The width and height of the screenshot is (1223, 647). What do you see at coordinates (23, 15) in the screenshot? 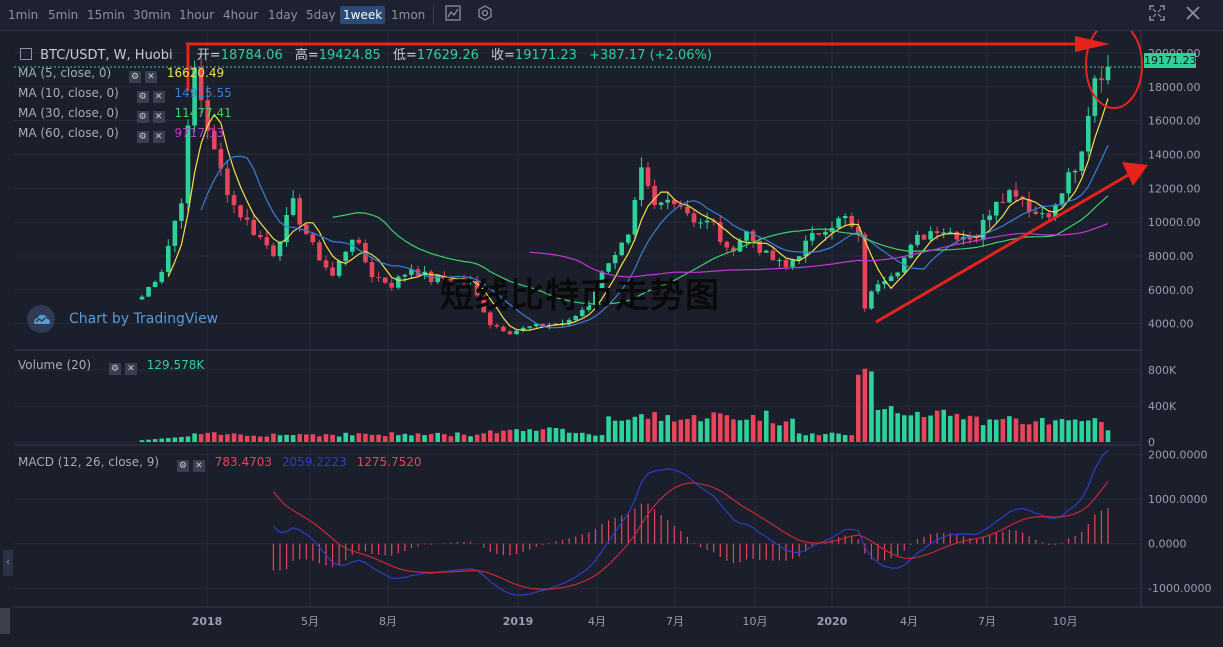
I see `tf-1min: 1min` at bounding box center [23, 15].